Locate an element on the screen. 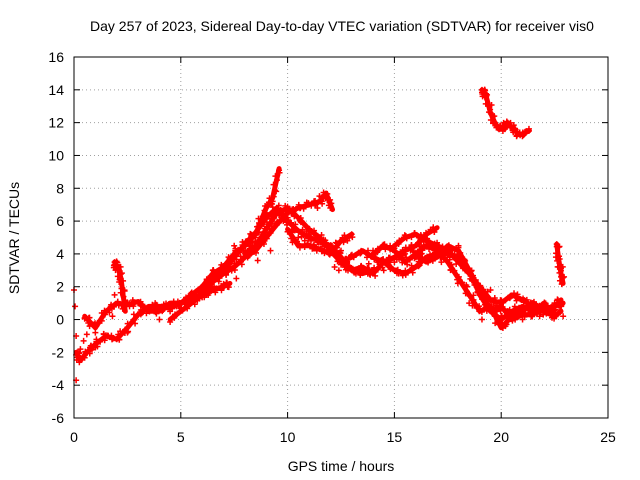  y-tick-label: 12 is located at coordinates (56, 123).